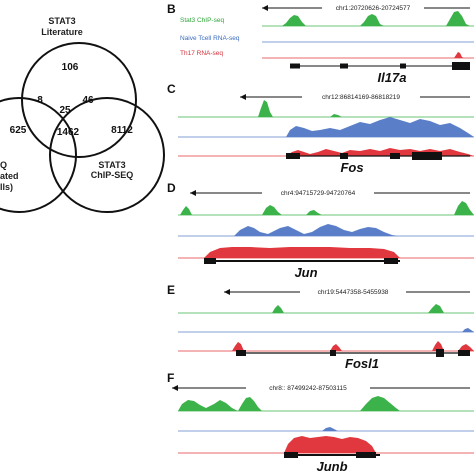  I want to click on track-chip-f, so click(289, 403).